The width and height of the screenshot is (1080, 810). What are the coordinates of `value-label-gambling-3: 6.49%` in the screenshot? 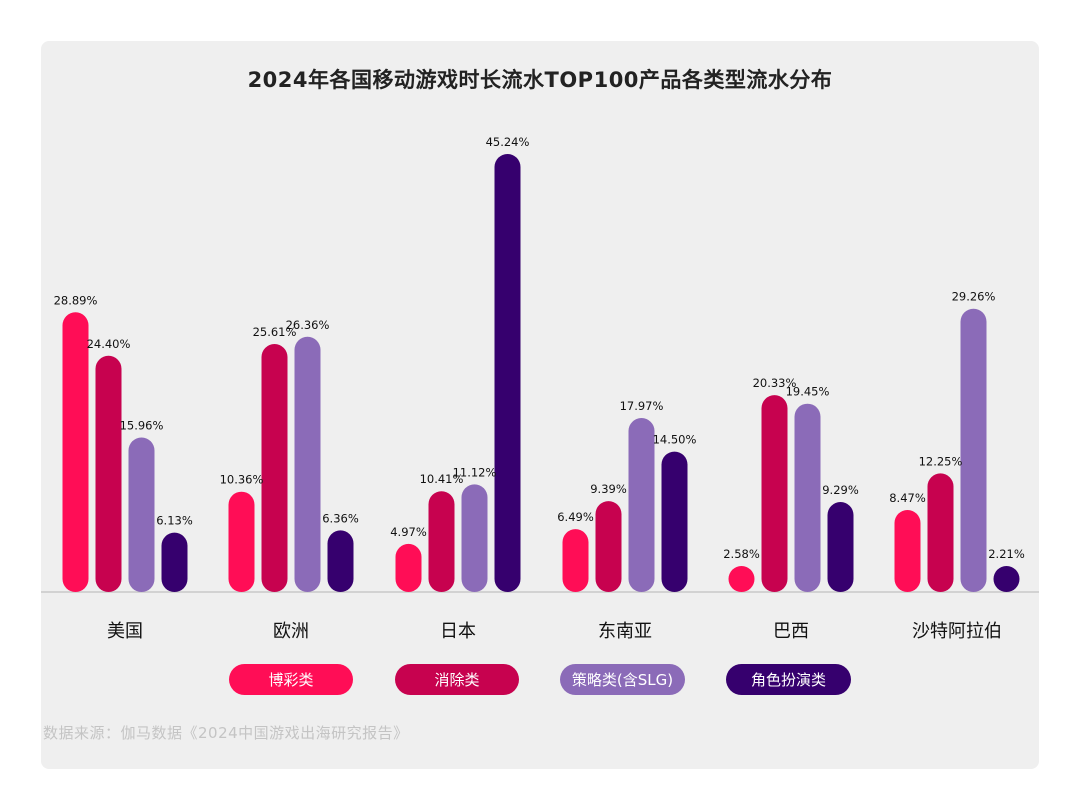 It's located at (575, 517).